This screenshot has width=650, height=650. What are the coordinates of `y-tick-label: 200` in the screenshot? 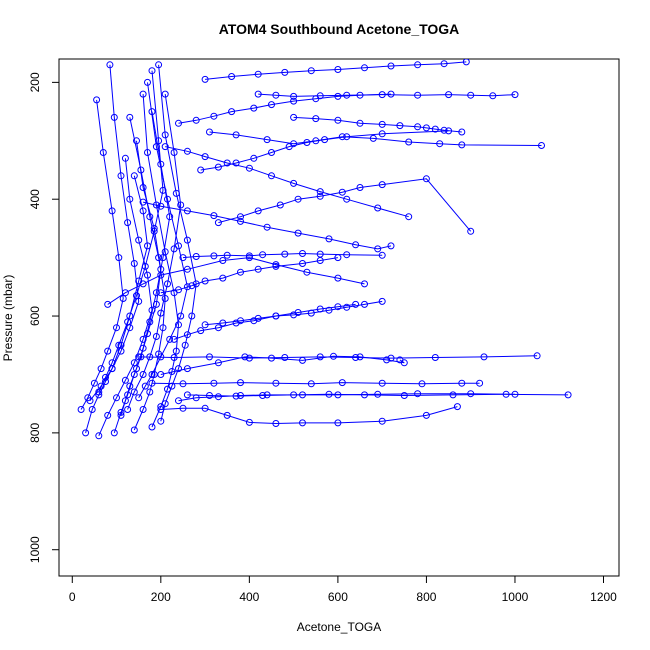 It's located at (35, 82).